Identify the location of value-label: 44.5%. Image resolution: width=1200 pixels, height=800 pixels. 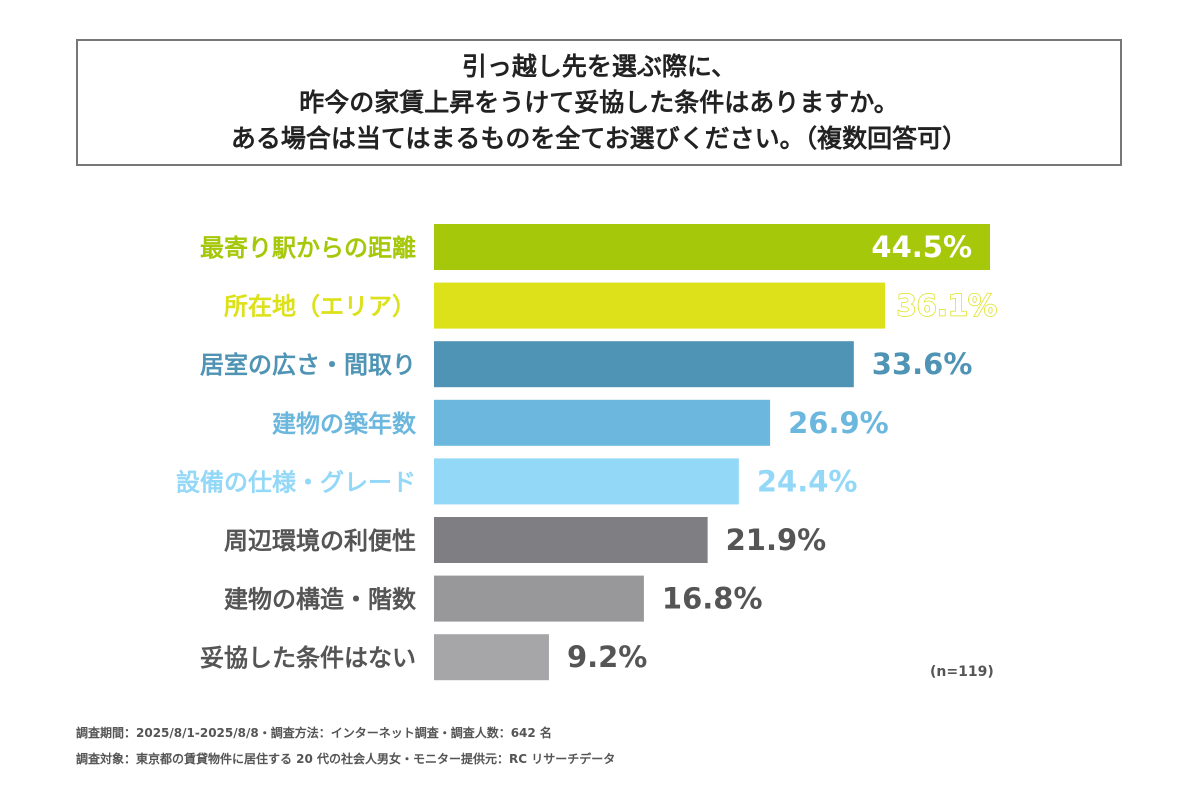
(921, 247).